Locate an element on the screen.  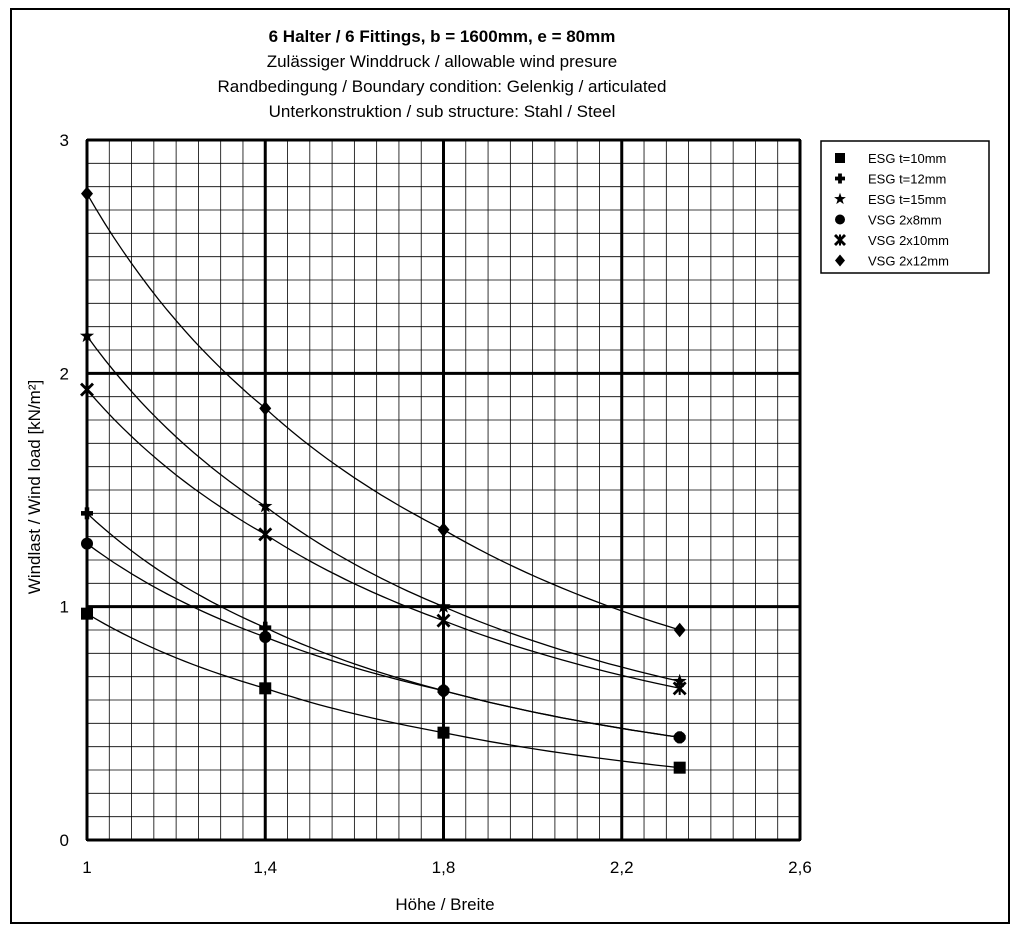
y-tick-label: 0 is located at coordinates (64, 840).